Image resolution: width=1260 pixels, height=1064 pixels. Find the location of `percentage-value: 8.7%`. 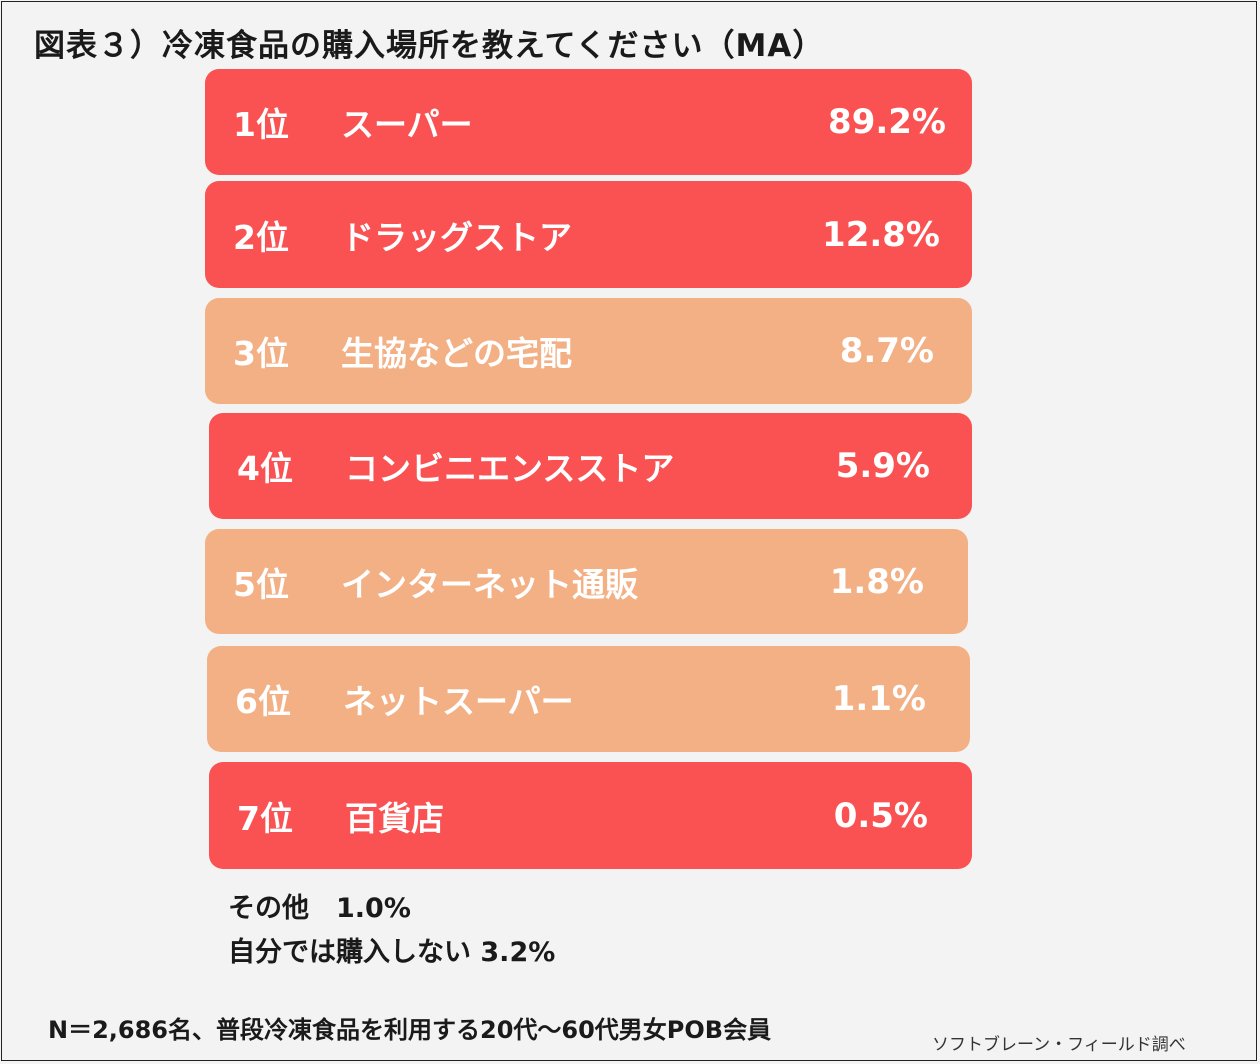

percentage-value: 8.7% is located at coordinates (886, 351).